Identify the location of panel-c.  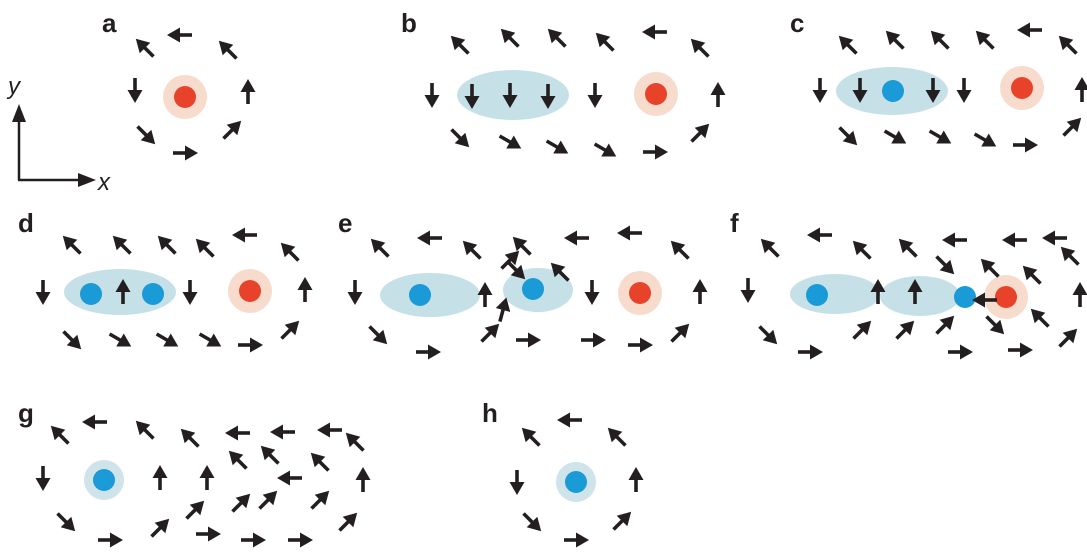
(950, 88).